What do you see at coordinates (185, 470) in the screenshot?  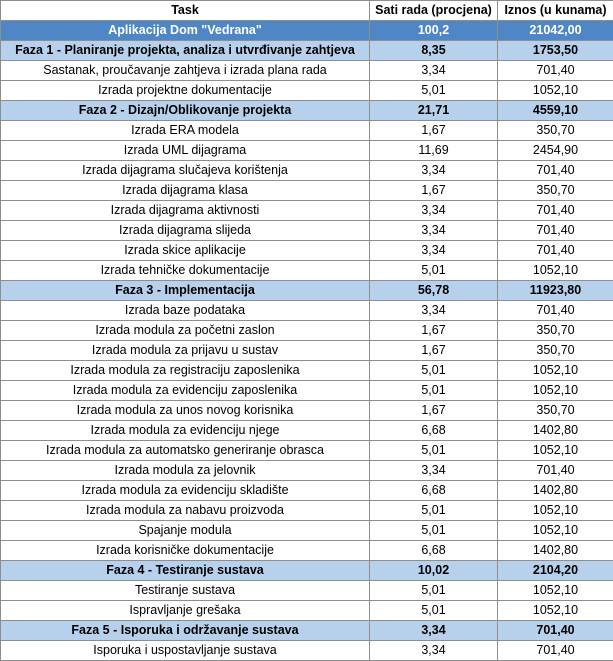 I see `cell-task: Izrada modula za jelovnik` at bounding box center [185, 470].